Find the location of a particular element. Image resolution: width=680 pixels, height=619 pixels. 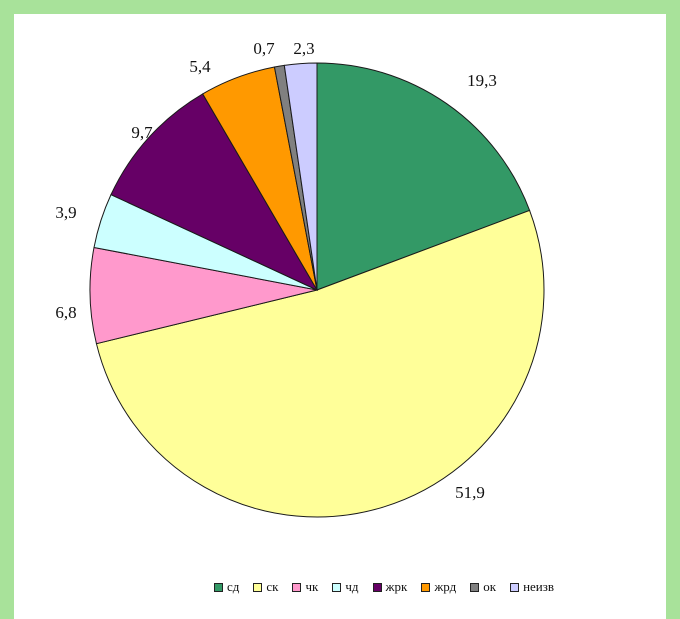

data-label-6: 5,4 is located at coordinates (200, 66).